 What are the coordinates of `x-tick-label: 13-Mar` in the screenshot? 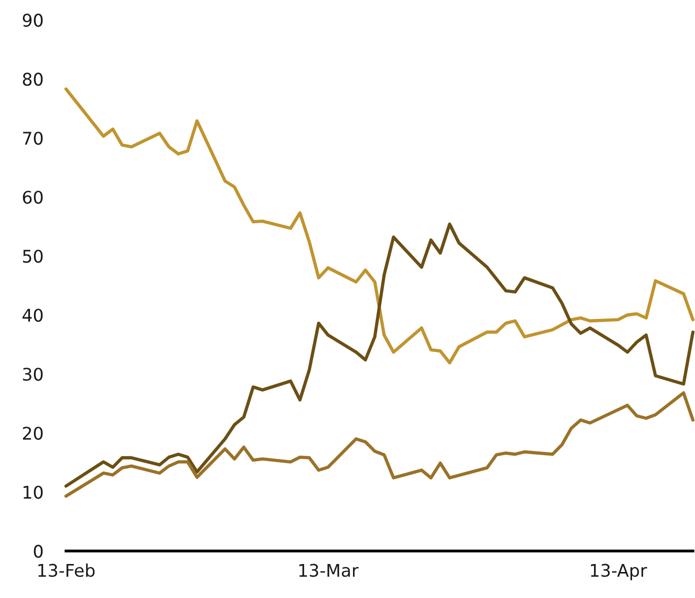 It's located at (329, 570).